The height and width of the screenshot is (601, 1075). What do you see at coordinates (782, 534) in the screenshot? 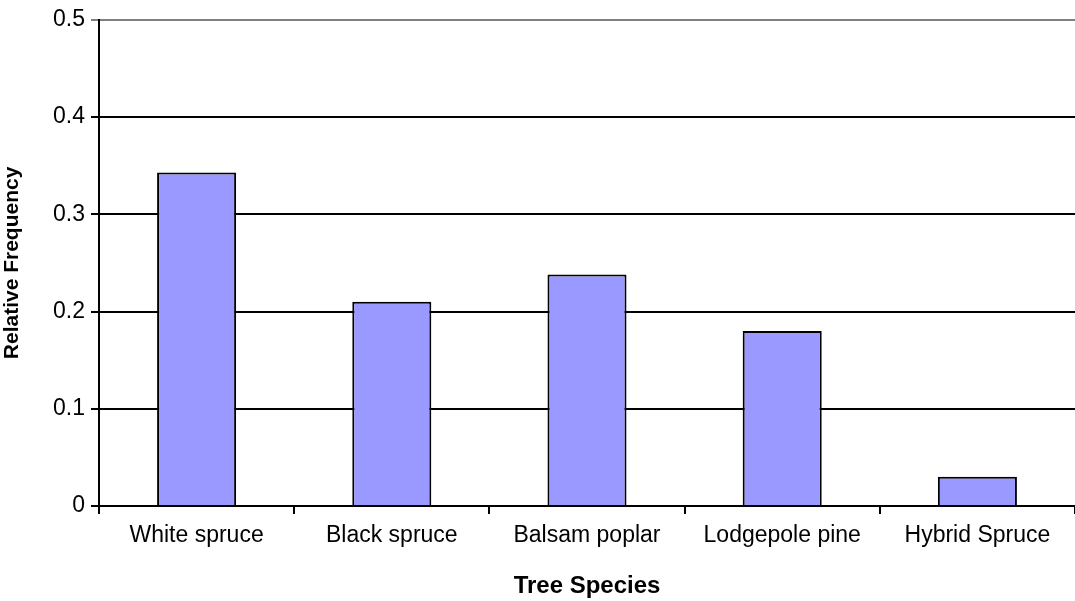
I see `x-tick-label: Lodgepole pine` at bounding box center [782, 534].